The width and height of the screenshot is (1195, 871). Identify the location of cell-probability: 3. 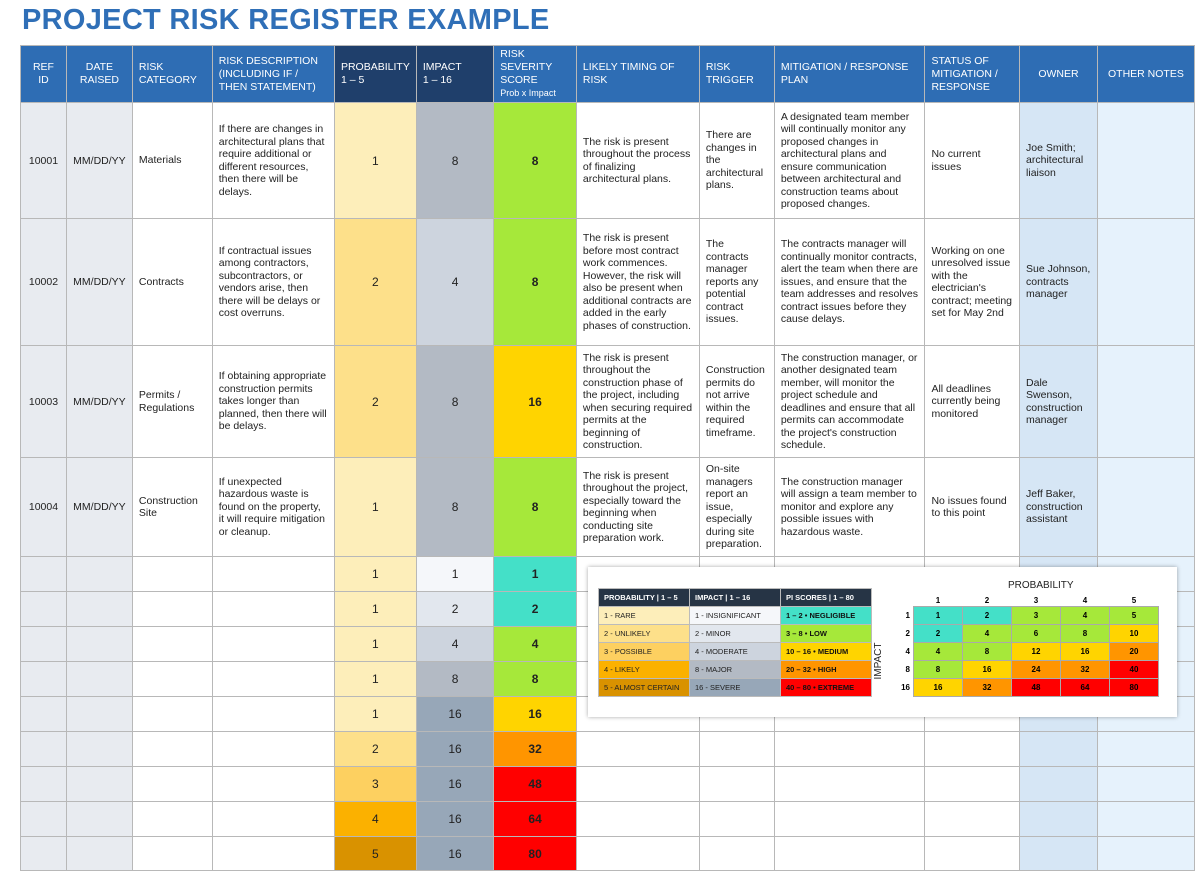
(375, 784).